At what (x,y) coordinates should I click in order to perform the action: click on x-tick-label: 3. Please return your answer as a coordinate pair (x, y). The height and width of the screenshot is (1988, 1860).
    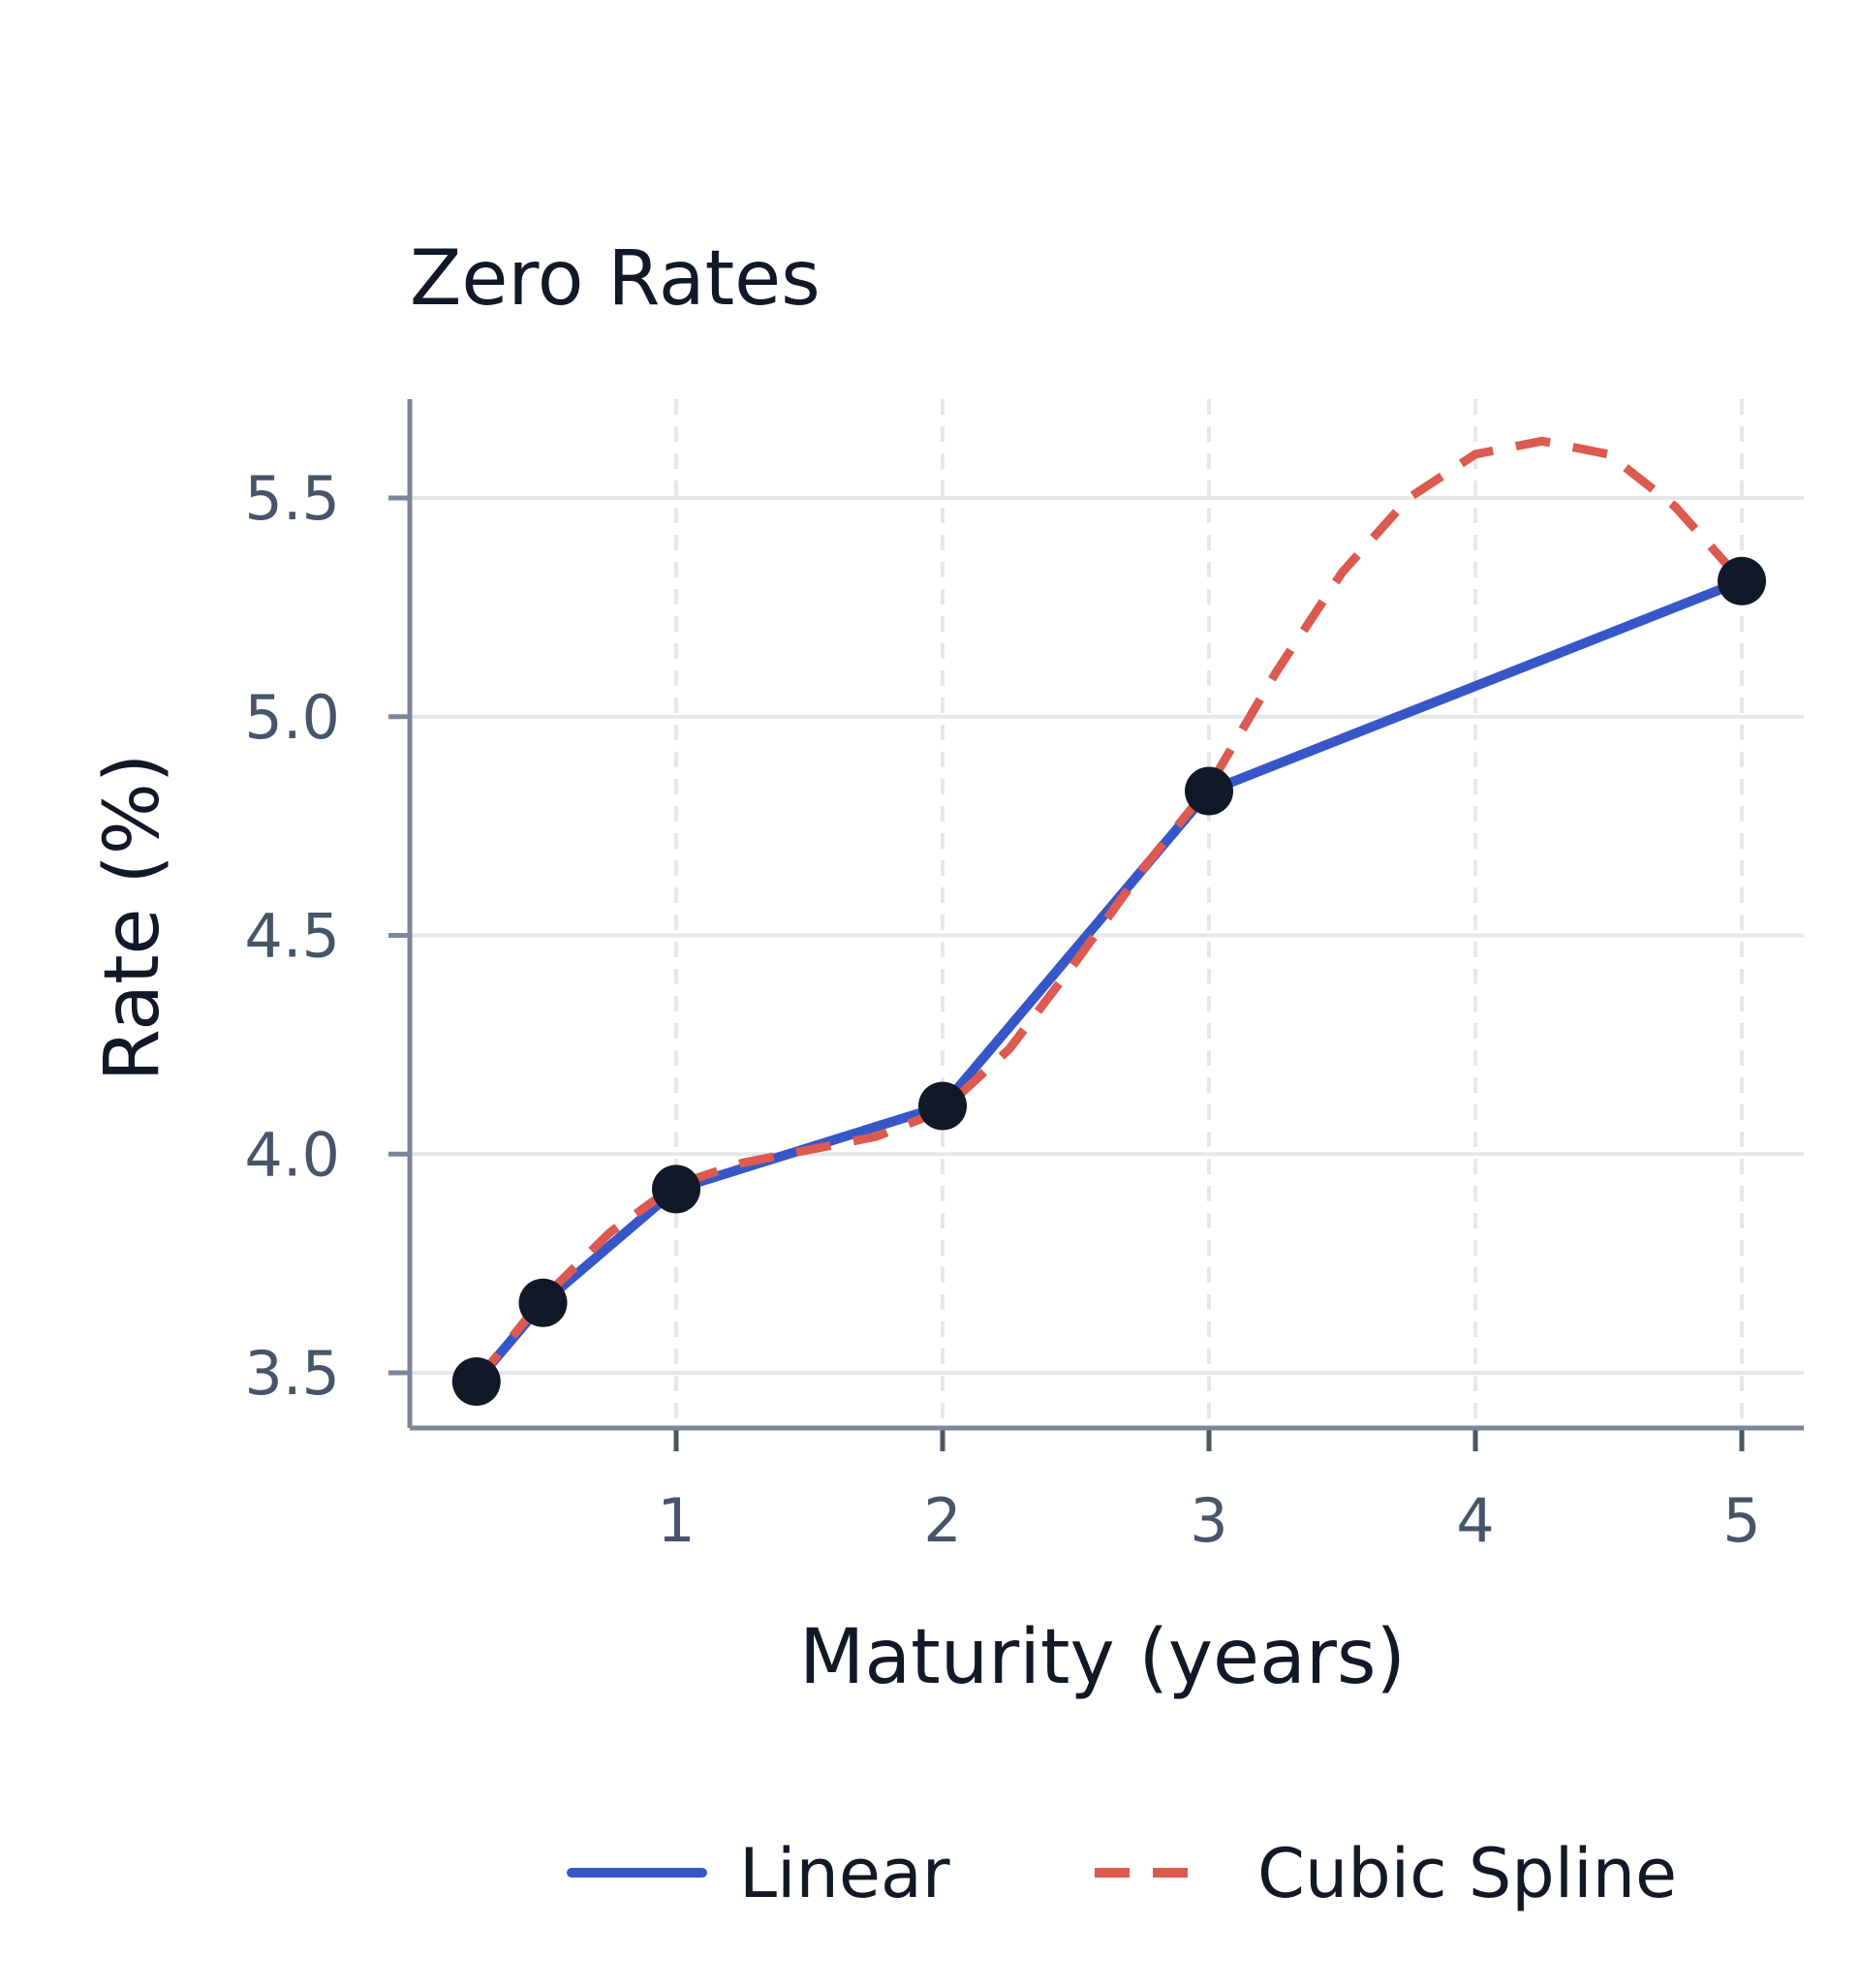
    Looking at the image, I should click on (1208, 1520).